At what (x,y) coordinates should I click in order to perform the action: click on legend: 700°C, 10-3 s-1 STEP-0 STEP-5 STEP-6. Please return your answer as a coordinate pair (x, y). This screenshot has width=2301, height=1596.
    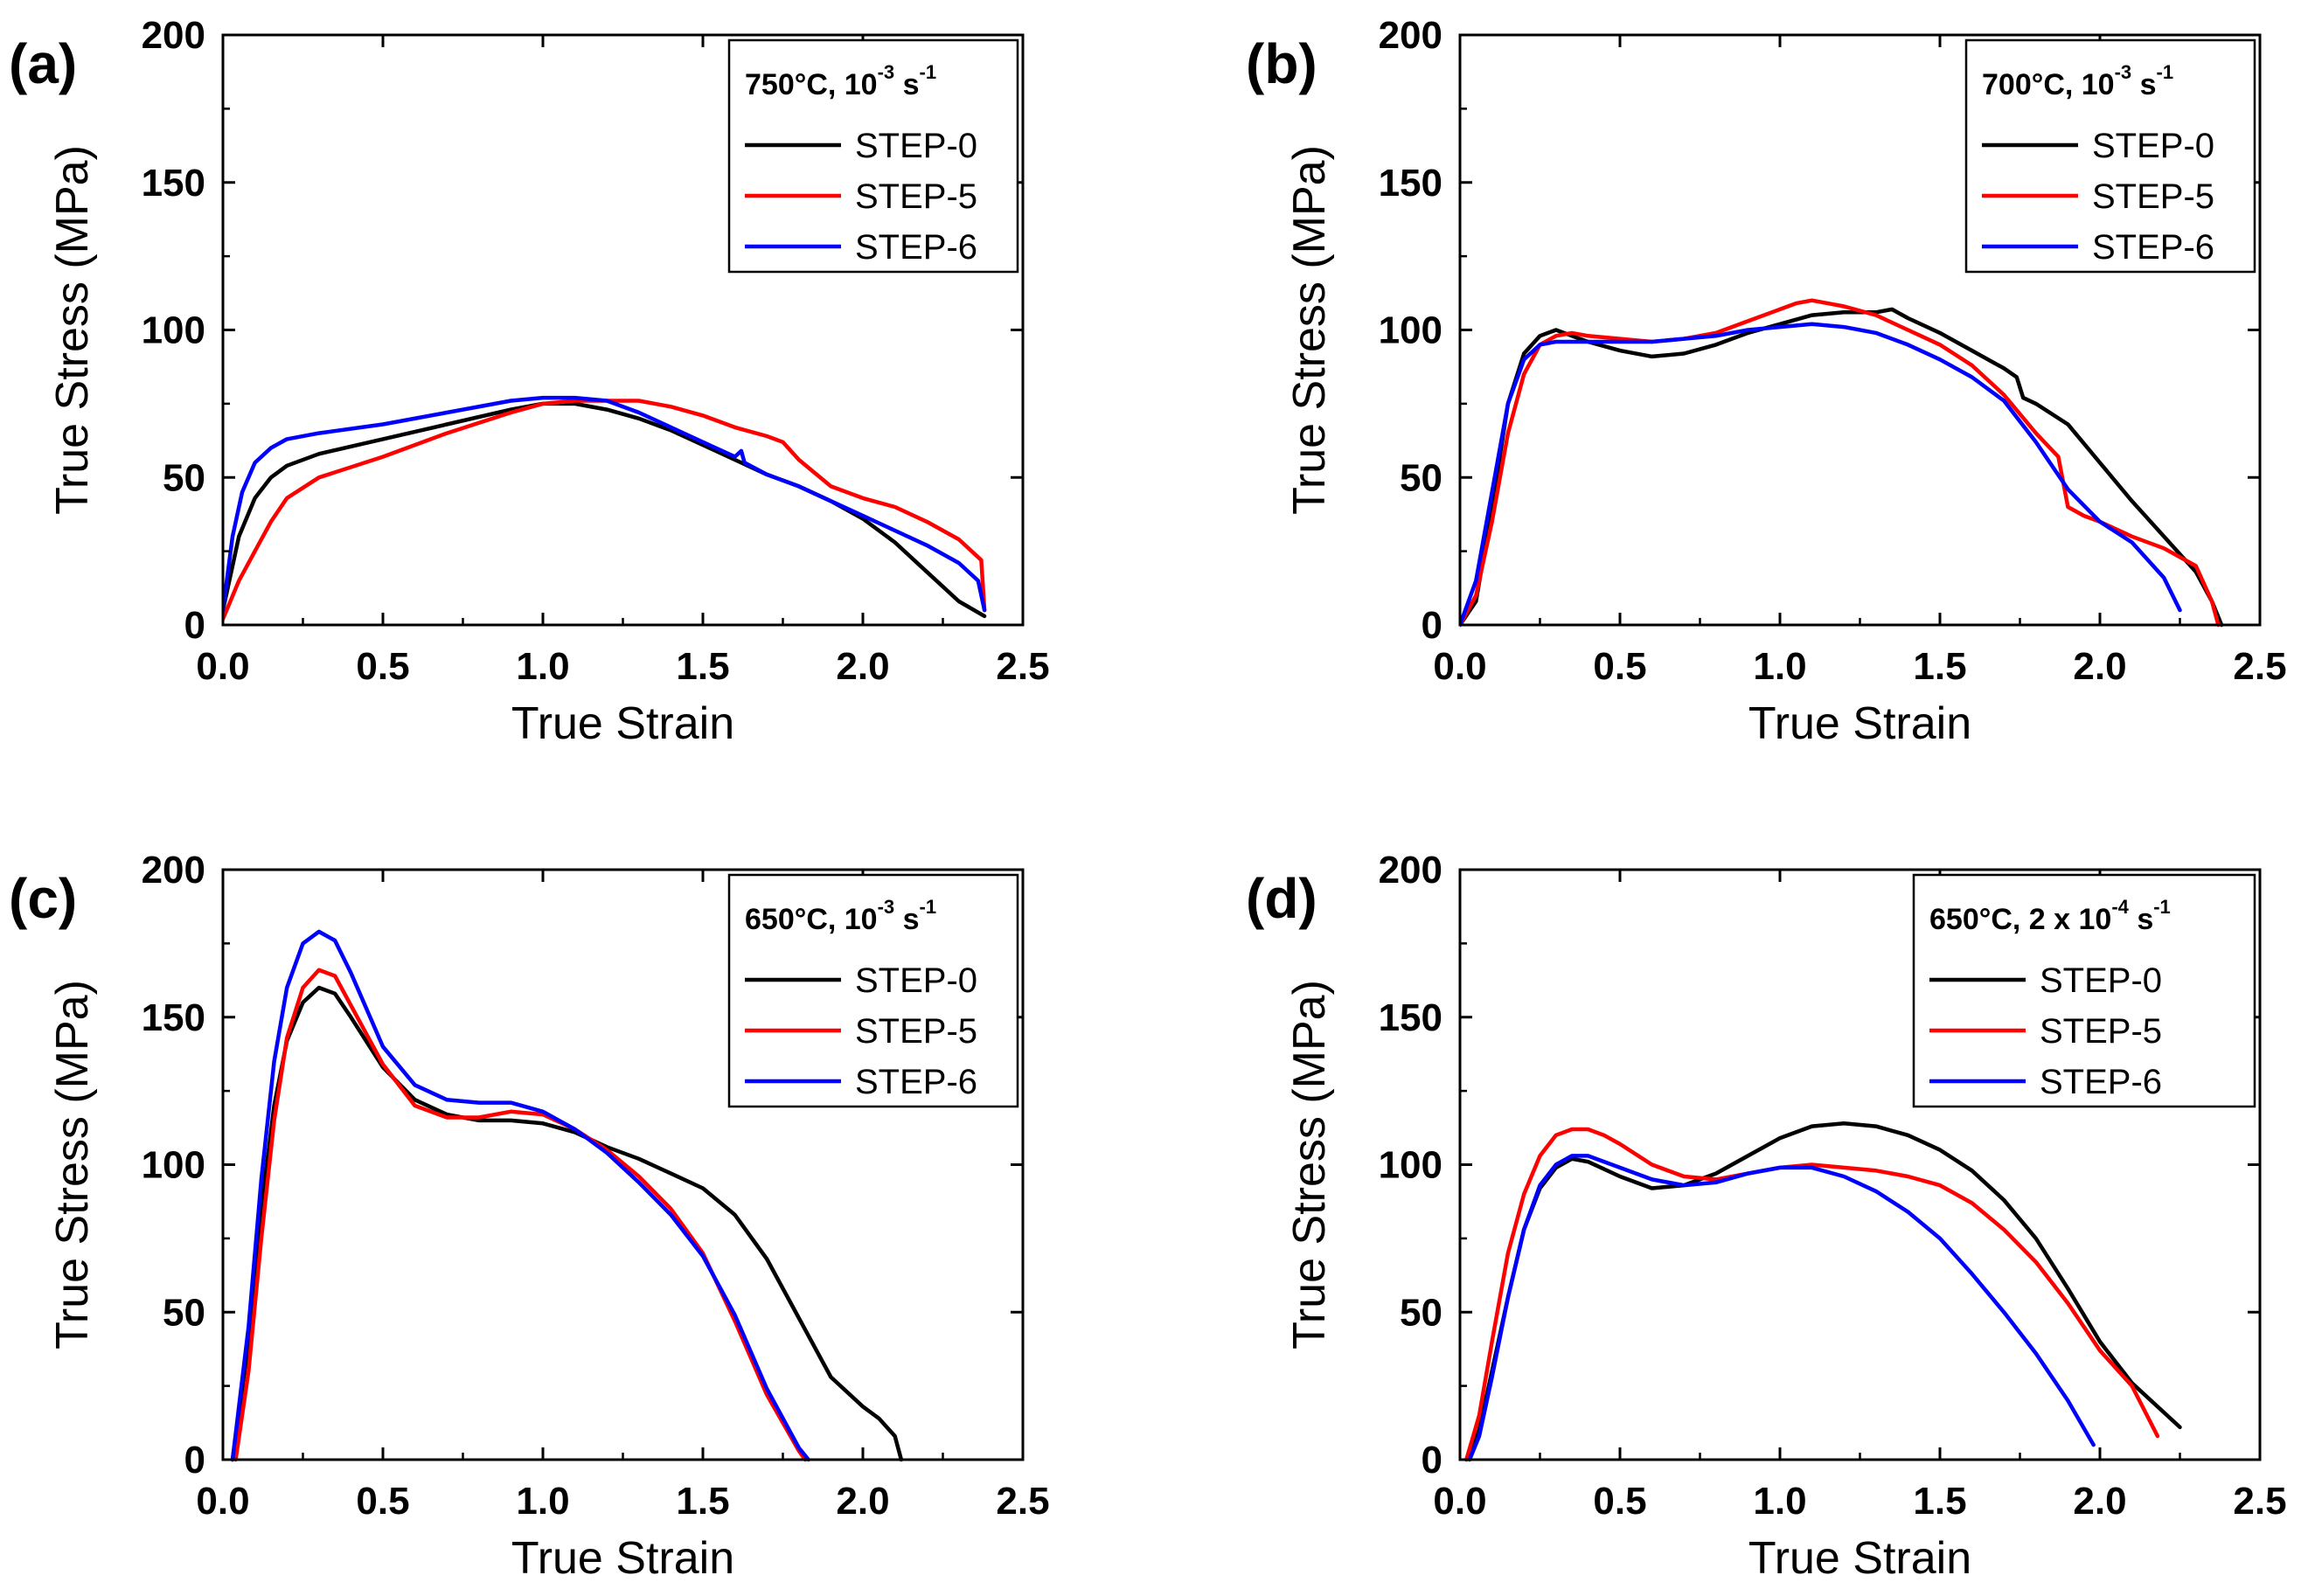
    Looking at the image, I should click on (2110, 156).